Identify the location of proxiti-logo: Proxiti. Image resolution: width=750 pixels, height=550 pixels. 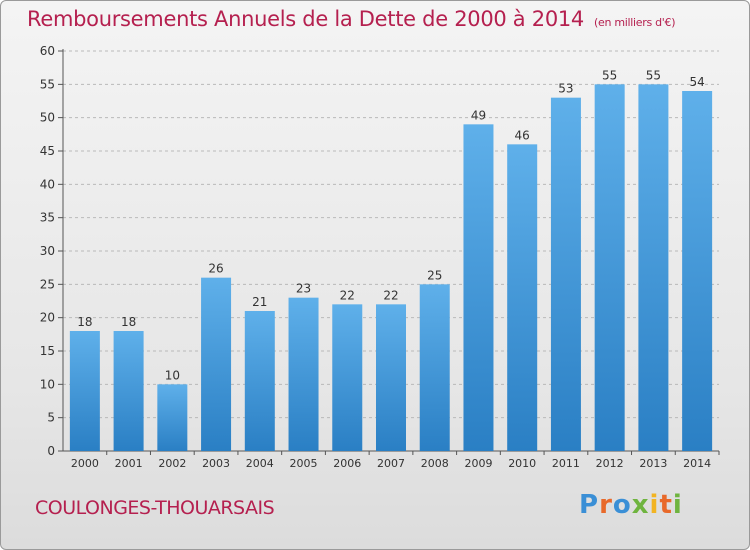
(631, 505).